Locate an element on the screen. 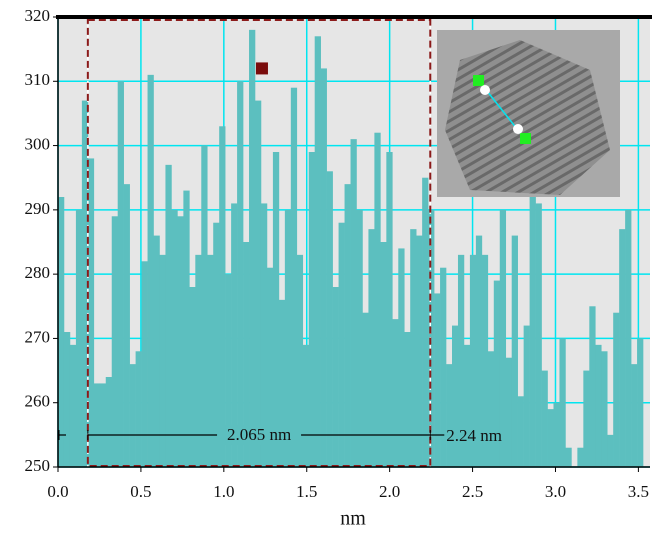 Image resolution: width=661 pixels, height=545 pixels. x-tick-label: 2.0 is located at coordinates (389, 491).